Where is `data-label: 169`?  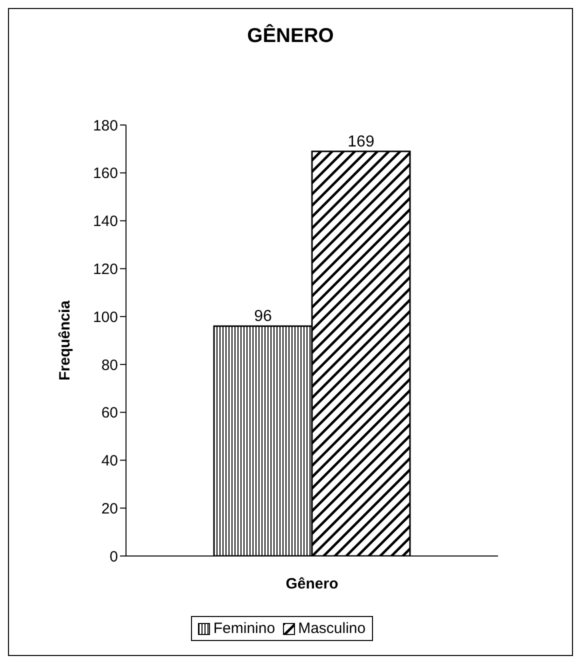 data-label: 169 is located at coordinates (361, 141).